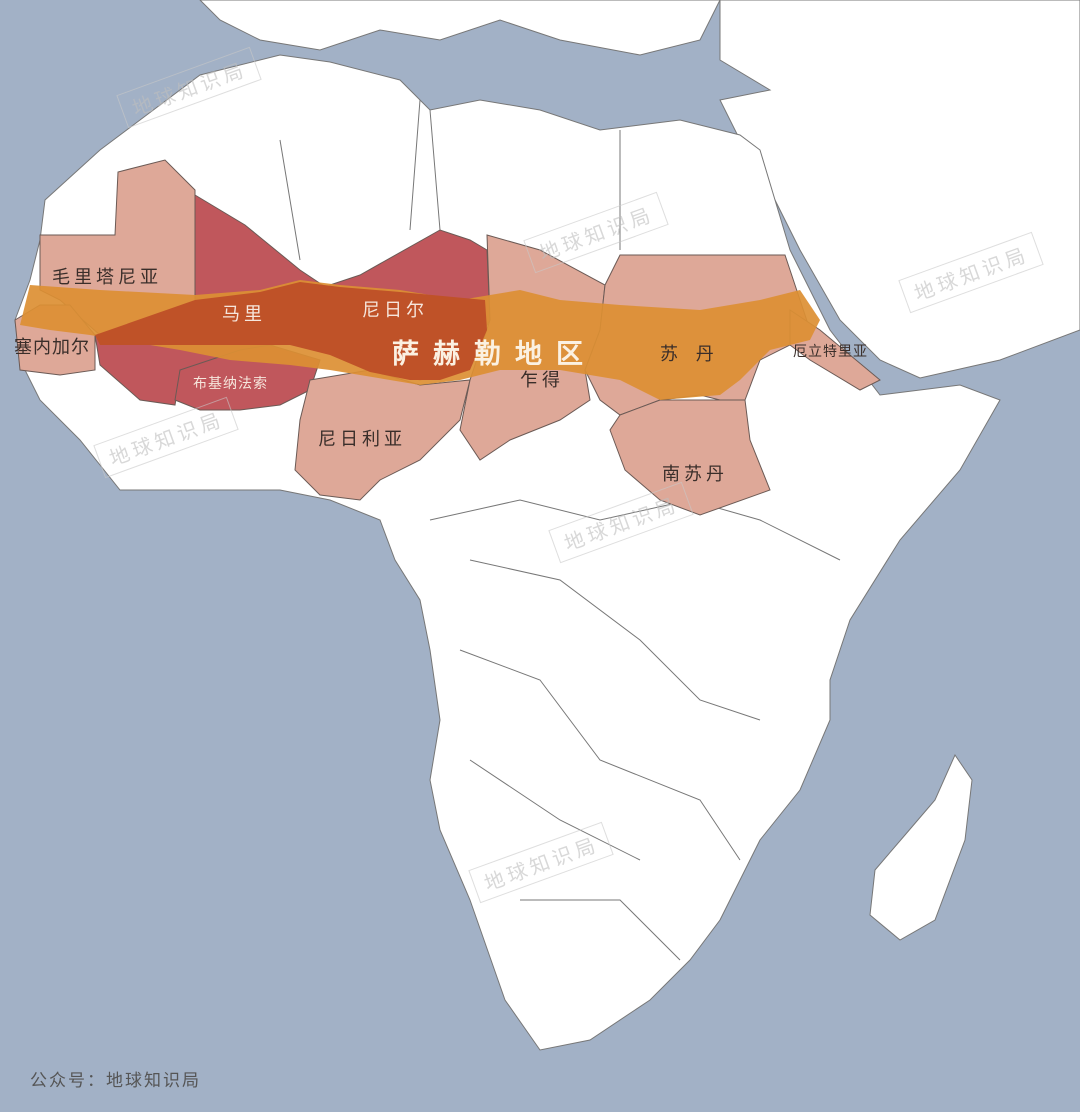  Describe the element at coordinates (115, 1081) in the screenshot. I see `footer-credit: 公众号：地球知识局` at that location.